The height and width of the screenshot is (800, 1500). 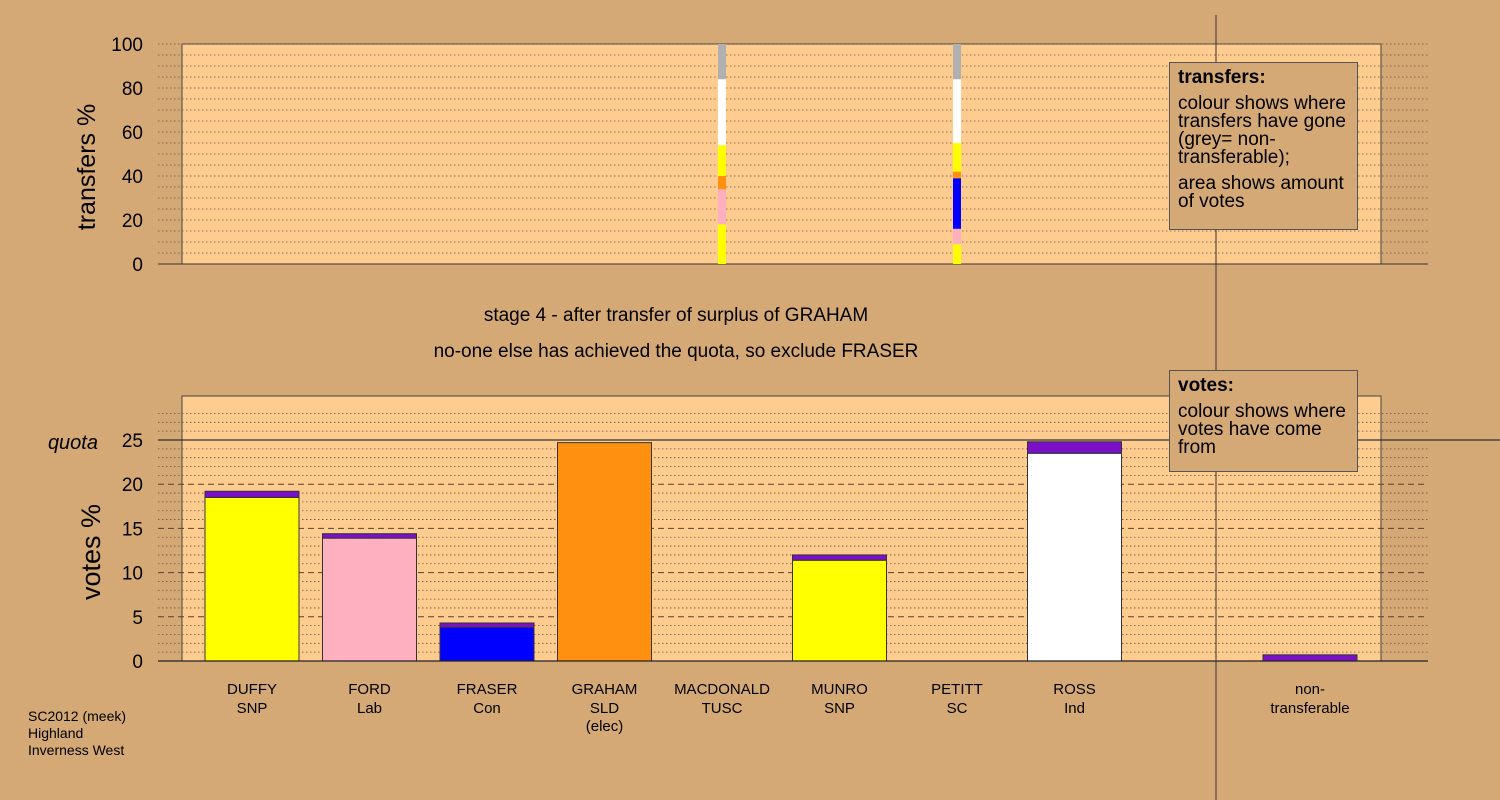 I want to click on votes-tick-label: 0, so click(x=137, y=662).